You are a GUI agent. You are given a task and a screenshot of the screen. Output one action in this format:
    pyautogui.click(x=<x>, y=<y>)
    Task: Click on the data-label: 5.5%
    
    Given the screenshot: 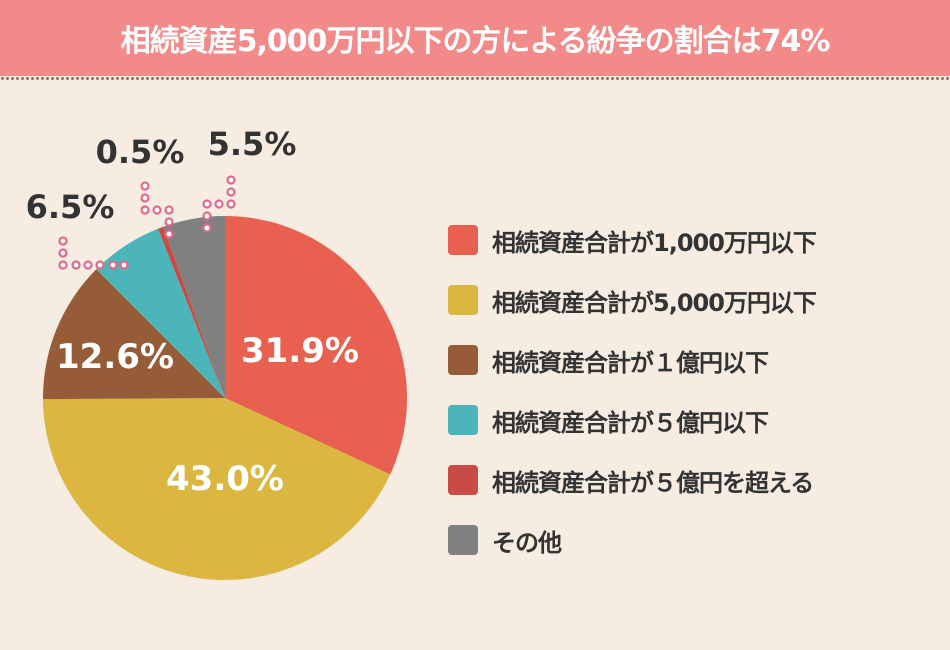 What is the action you would take?
    pyautogui.click(x=252, y=144)
    